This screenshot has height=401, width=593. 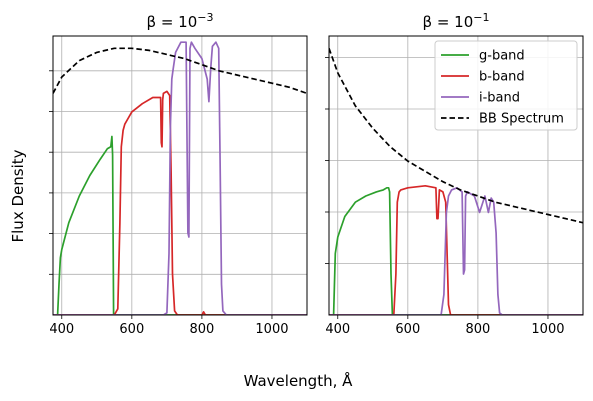 What do you see at coordinates (337, 329) in the screenshot?
I see `right-xtick-label-400: 400` at bounding box center [337, 329].